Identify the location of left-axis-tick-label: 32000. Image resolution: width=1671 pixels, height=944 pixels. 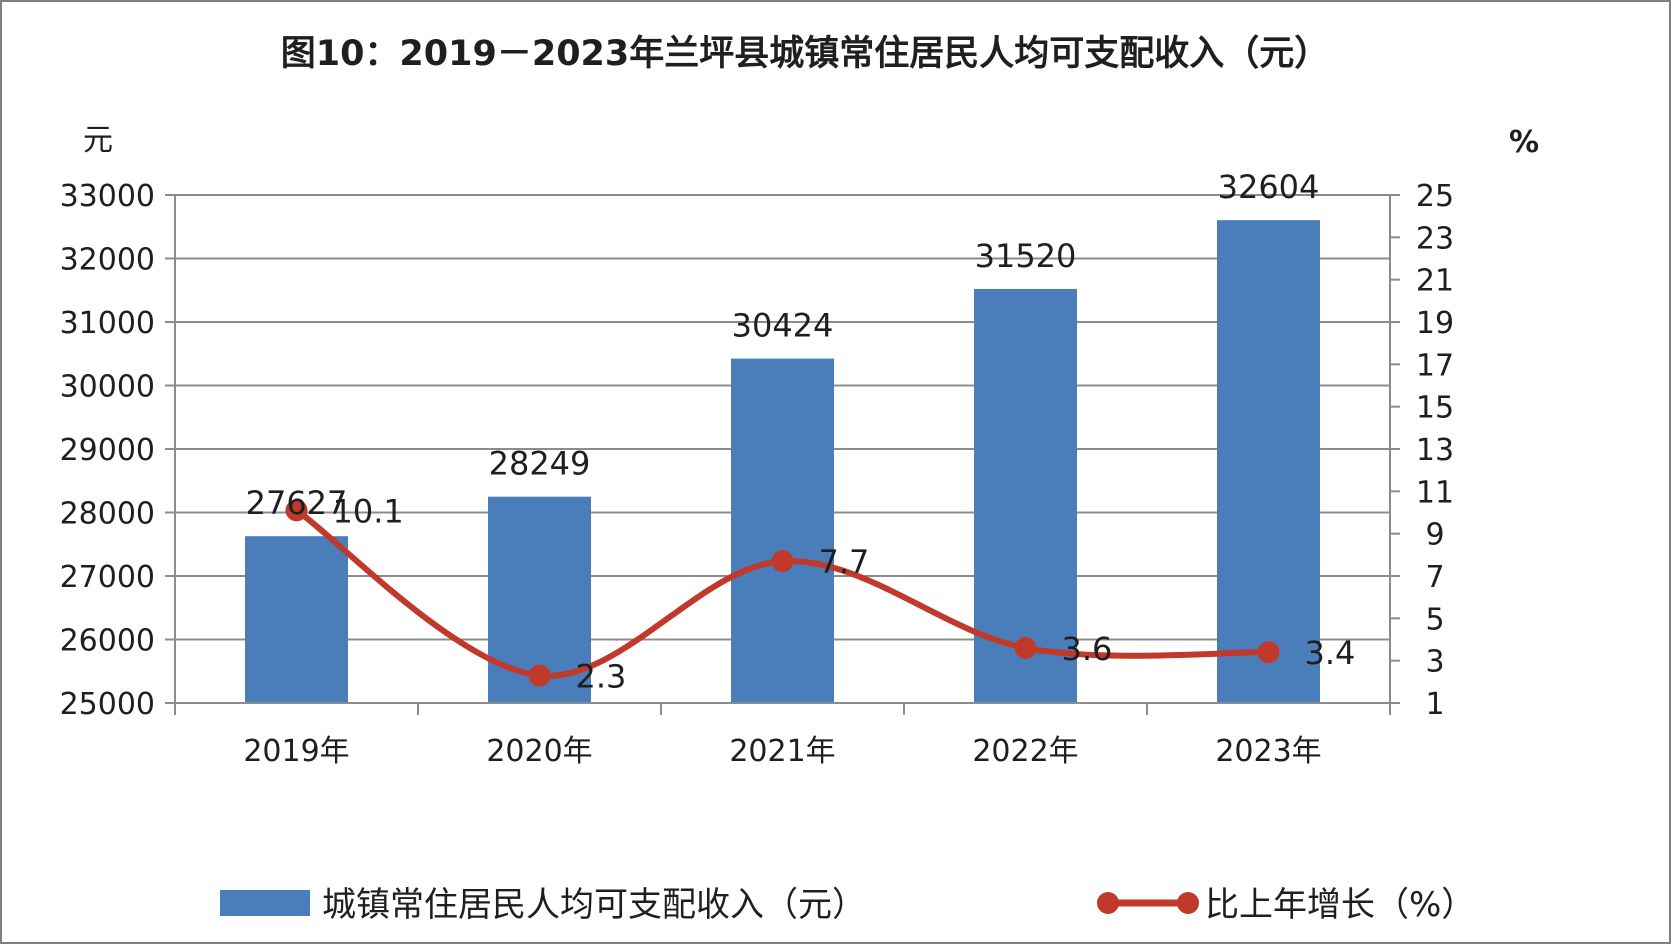
(107, 260).